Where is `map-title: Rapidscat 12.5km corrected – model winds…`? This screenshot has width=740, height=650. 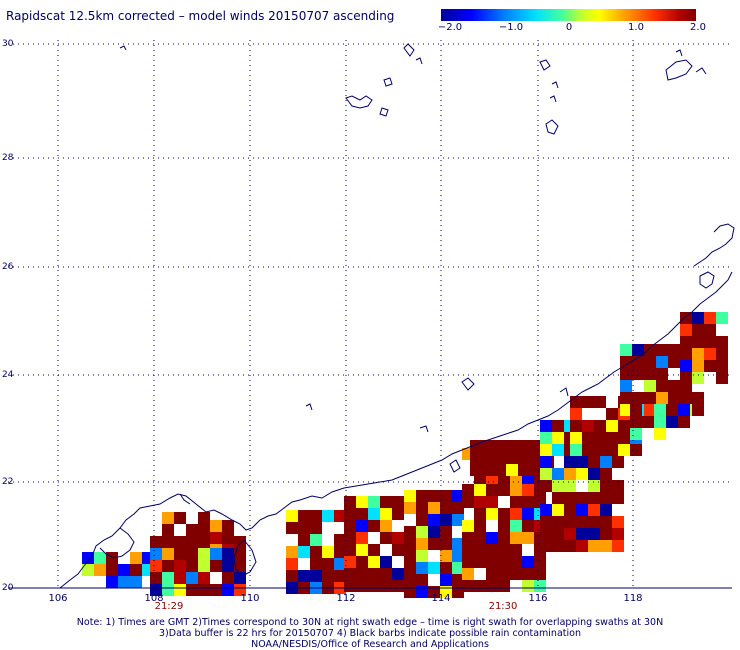
map-title: Rapidscat 12.5km corrected – model winds… is located at coordinates (200, 16).